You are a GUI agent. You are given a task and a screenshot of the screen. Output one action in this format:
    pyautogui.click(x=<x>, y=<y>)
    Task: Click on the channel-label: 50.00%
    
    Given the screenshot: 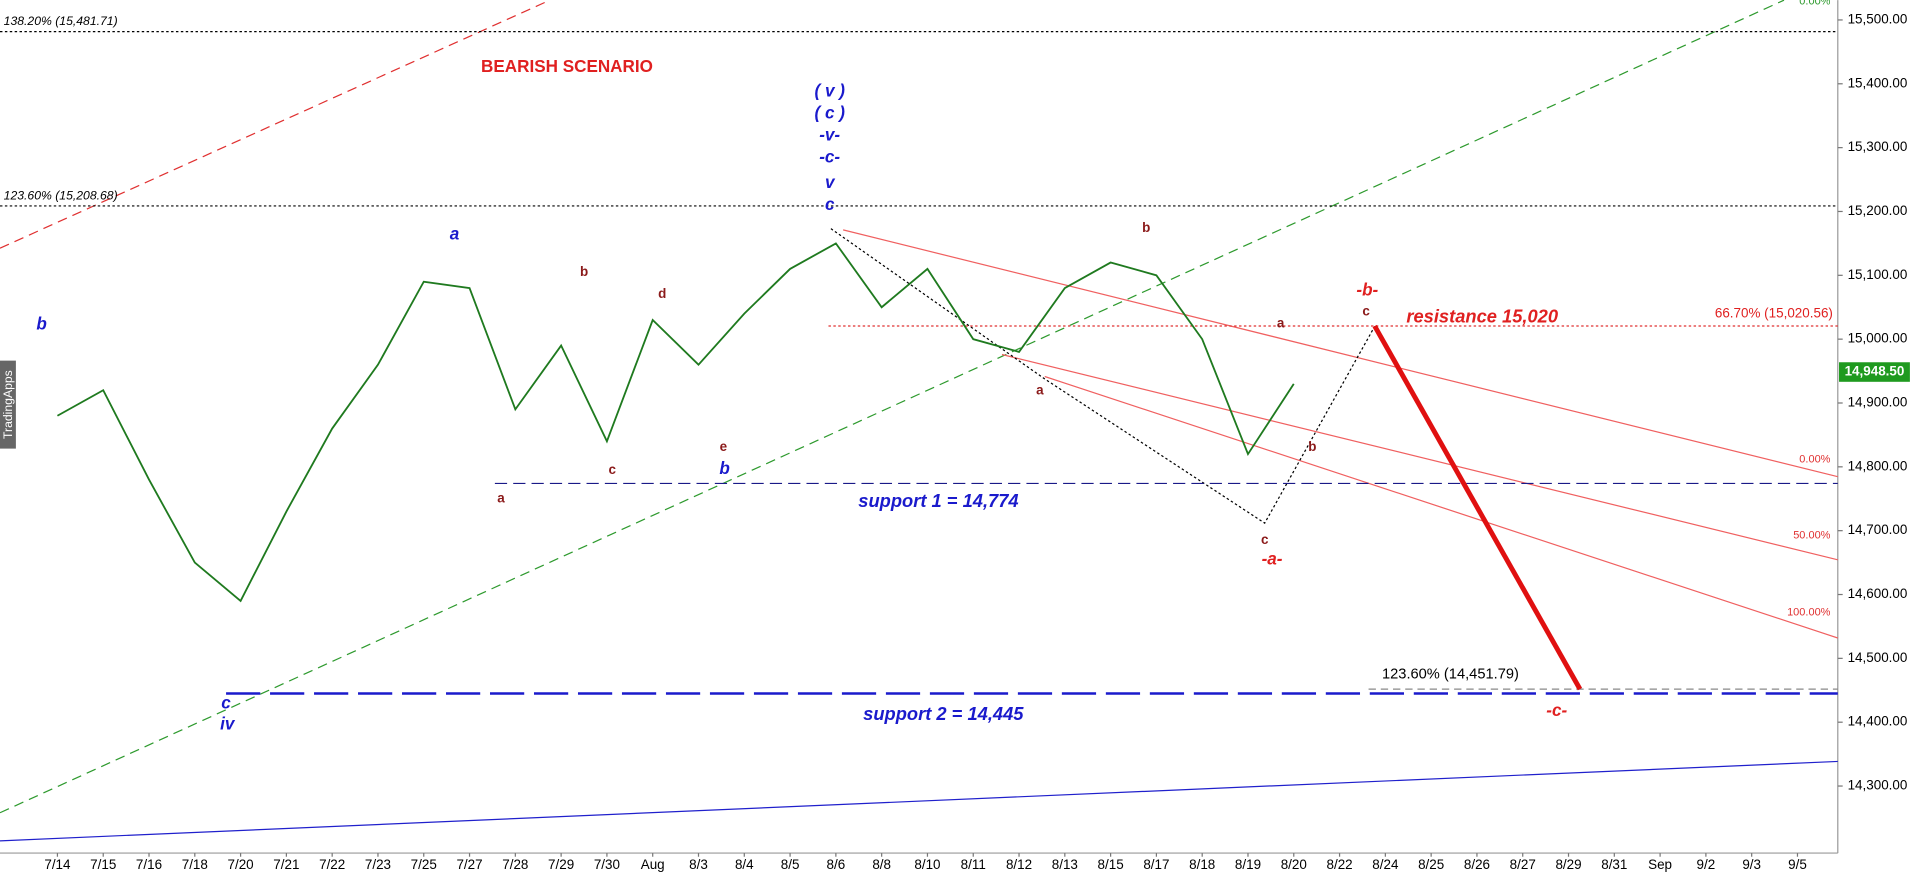 What is the action you would take?
    pyautogui.click(x=1811, y=535)
    